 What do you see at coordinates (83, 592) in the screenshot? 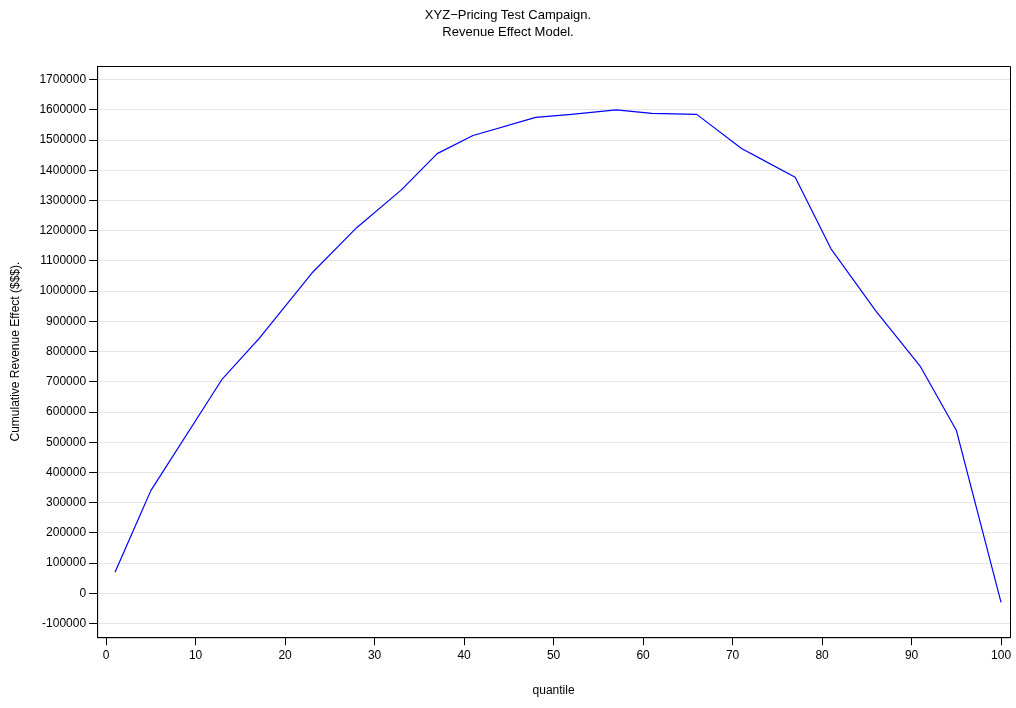
I see `y-tick-label: 0` at bounding box center [83, 592].